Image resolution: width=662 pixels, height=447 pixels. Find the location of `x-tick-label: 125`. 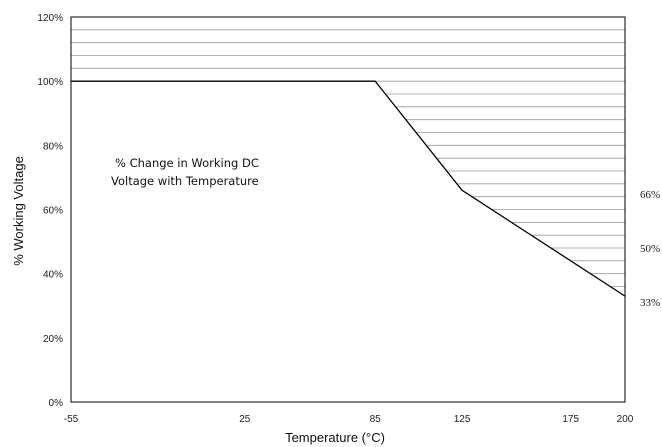

x-tick-label: 125 is located at coordinates (462, 419).